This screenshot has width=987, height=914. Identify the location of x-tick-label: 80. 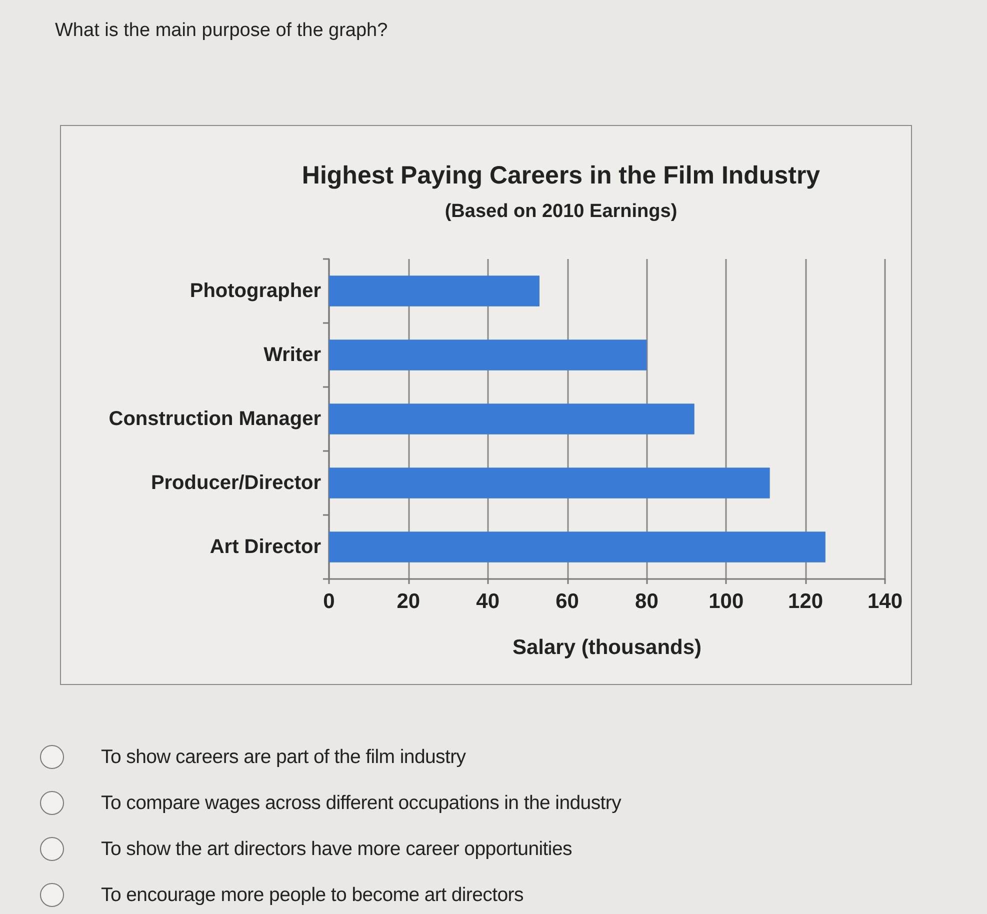
(646, 601).